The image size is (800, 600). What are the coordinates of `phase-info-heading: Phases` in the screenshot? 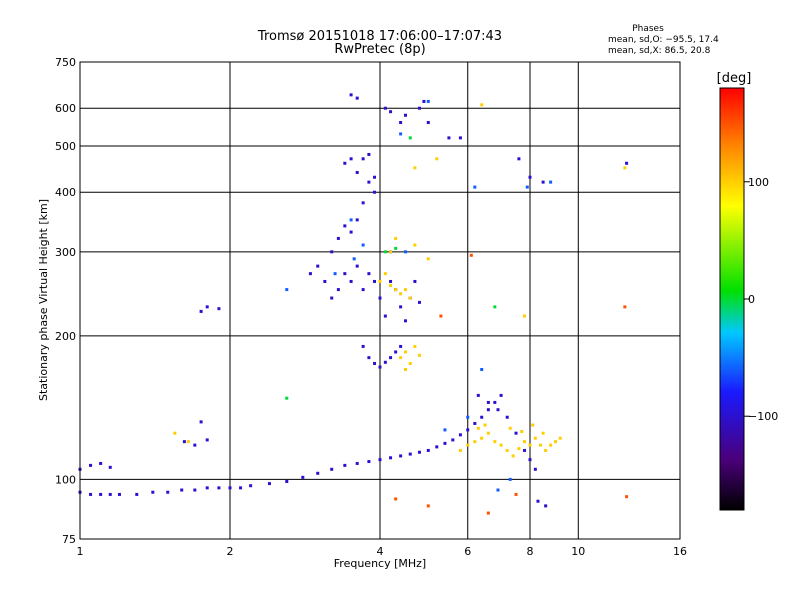 It's located at (648, 29).